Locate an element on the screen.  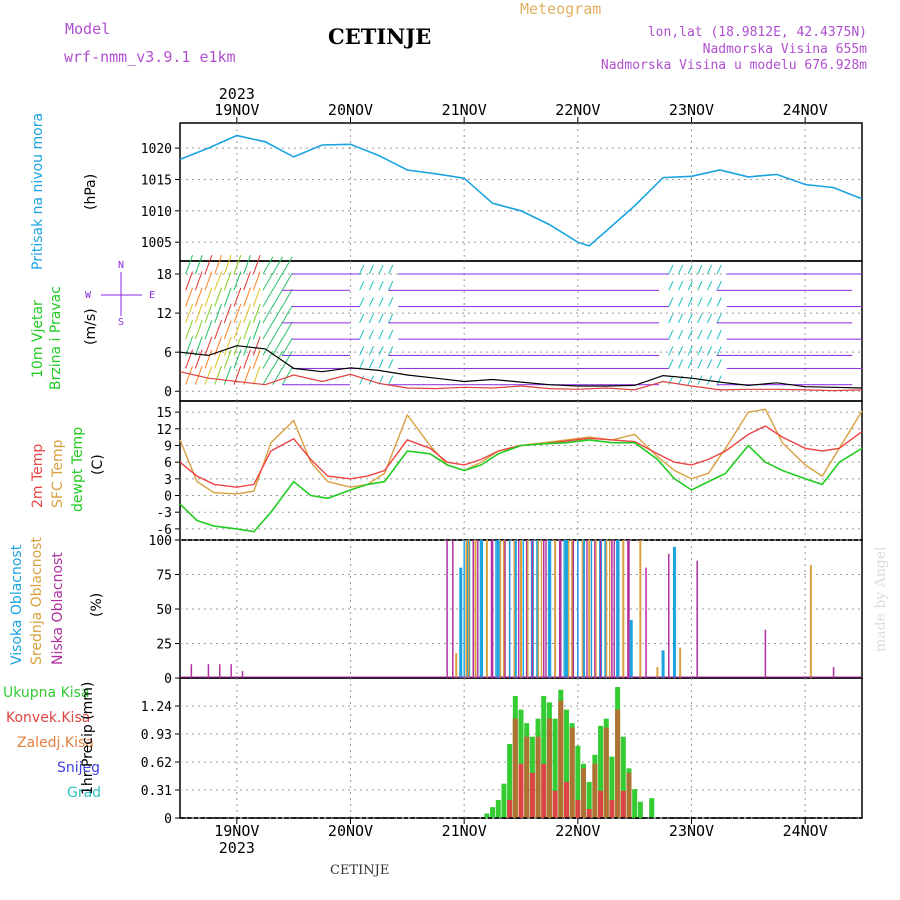
x-tick-label-top: 20NOV is located at coordinates (350, 110).